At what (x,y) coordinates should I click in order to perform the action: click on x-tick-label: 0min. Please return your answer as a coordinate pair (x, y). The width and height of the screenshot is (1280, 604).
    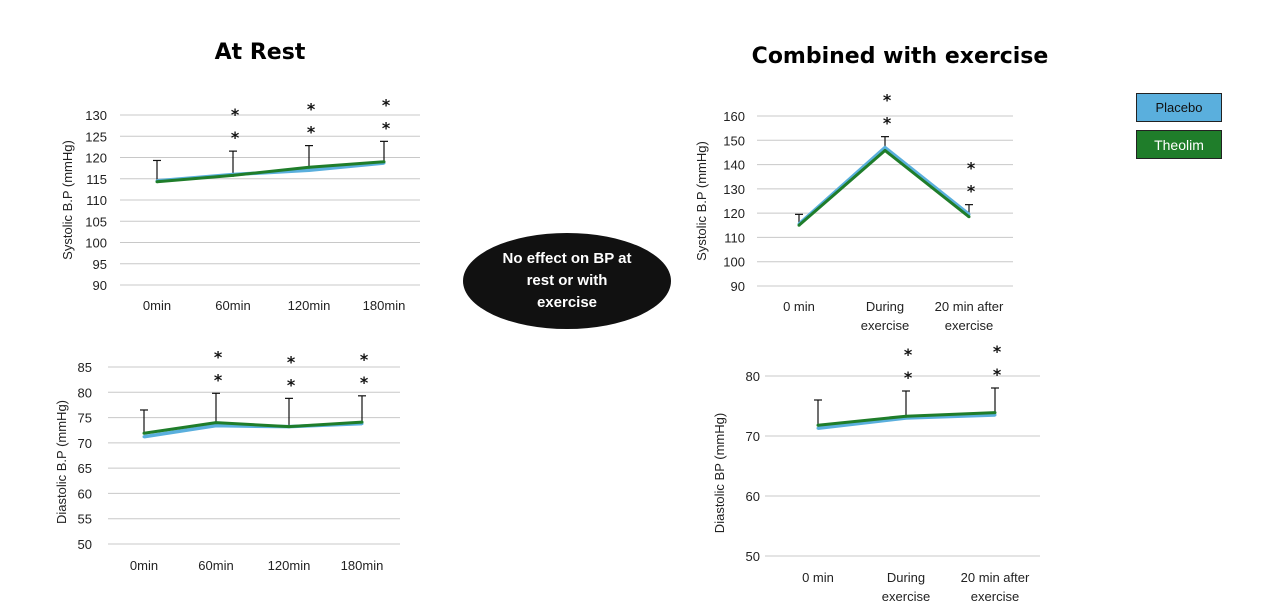
    Looking at the image, I should click on (157, 305).